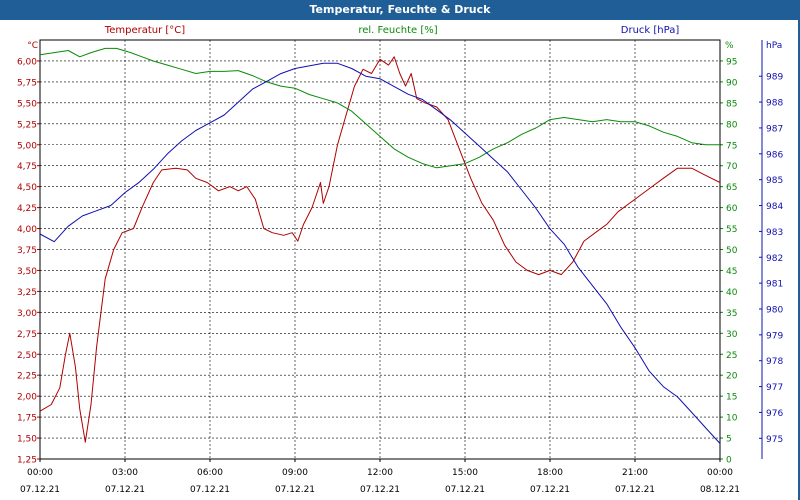 Image resolution: width=800 pixels, height=500 pixels. I want to click on pressure-tick-label: 985, so click(774, 181).